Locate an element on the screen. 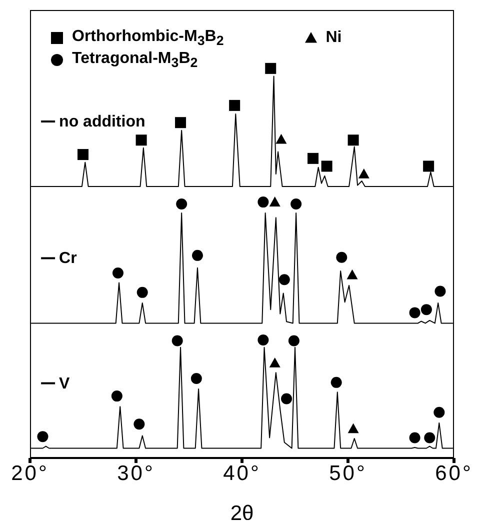 This screenshot has height=528, width=481. x-axis-title: 2θ is located at coordinates (242, 513).